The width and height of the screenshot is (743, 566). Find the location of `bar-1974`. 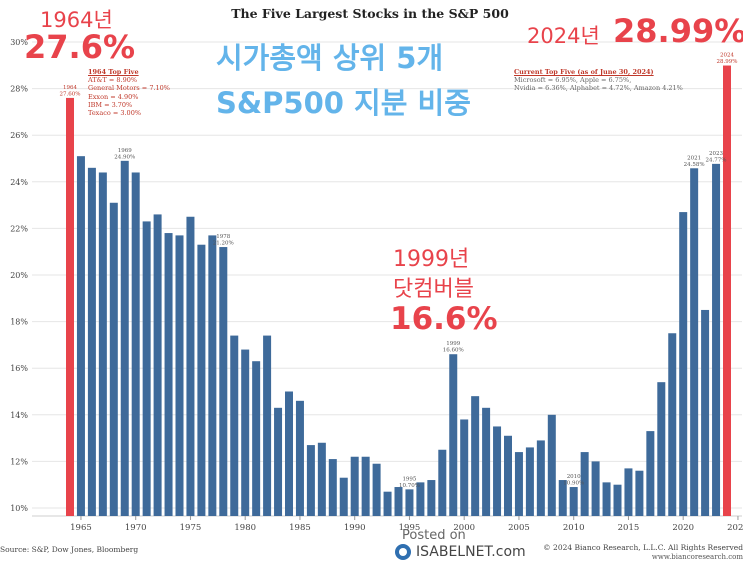

bar-1974 is located at coordinates (179, 375).